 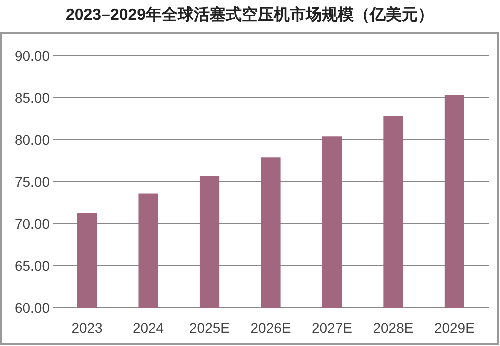 What do you see at coordinates (32, 98) in the screenshot?
I see `y-tick-label: 85.00` at bounding box center [32, 98].